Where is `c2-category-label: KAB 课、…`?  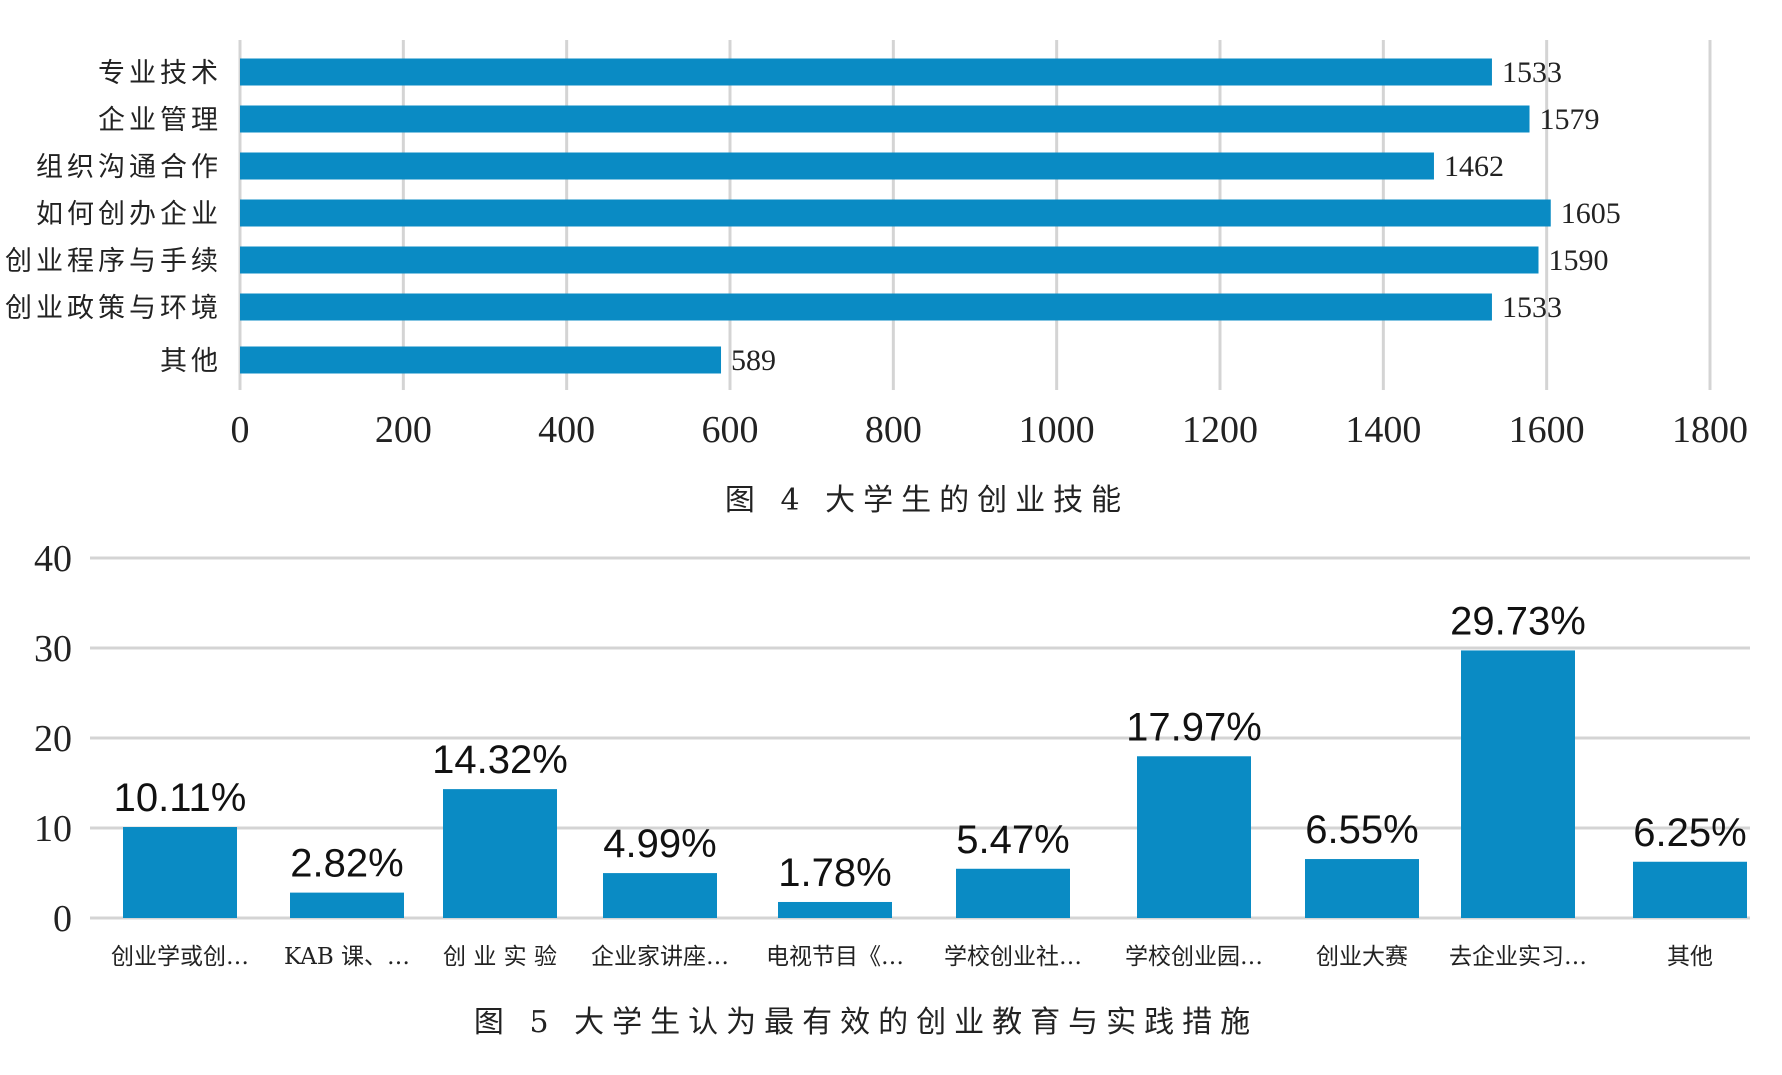
c2-category-label: KAB 课、… is located at coordinates (347, 957).